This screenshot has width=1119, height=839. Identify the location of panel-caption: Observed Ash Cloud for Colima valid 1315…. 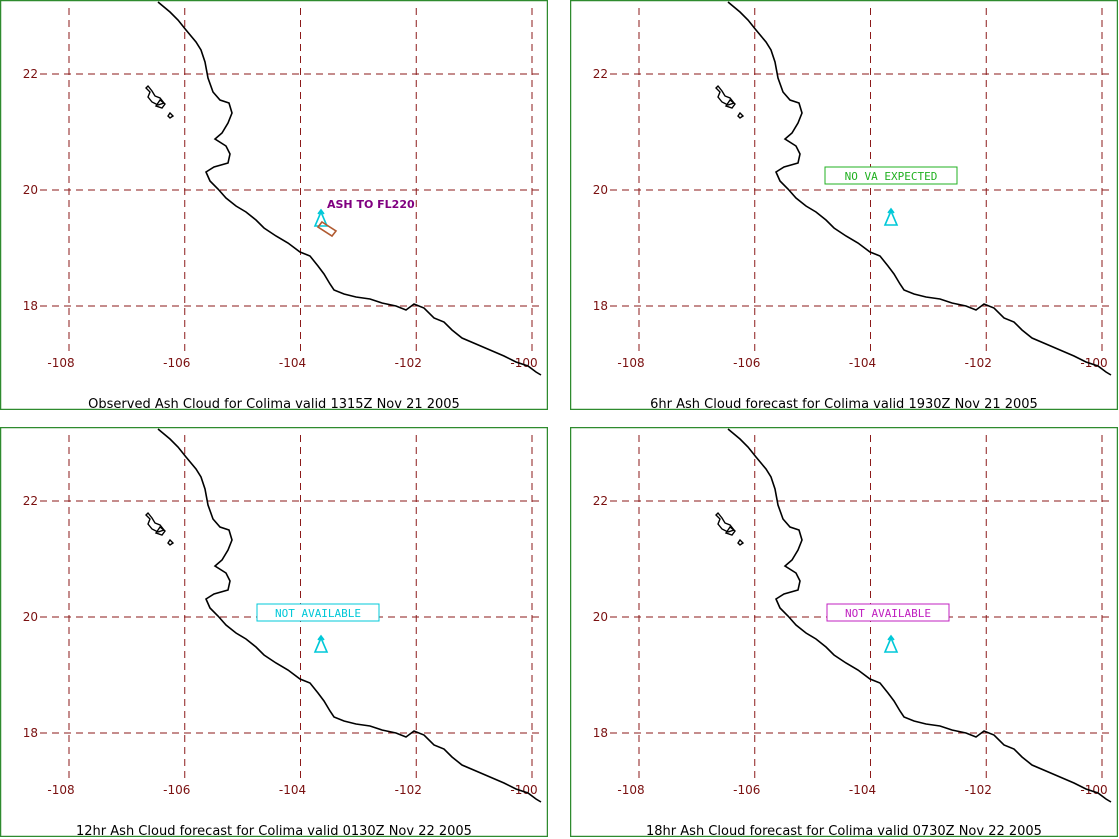
(274, 403).